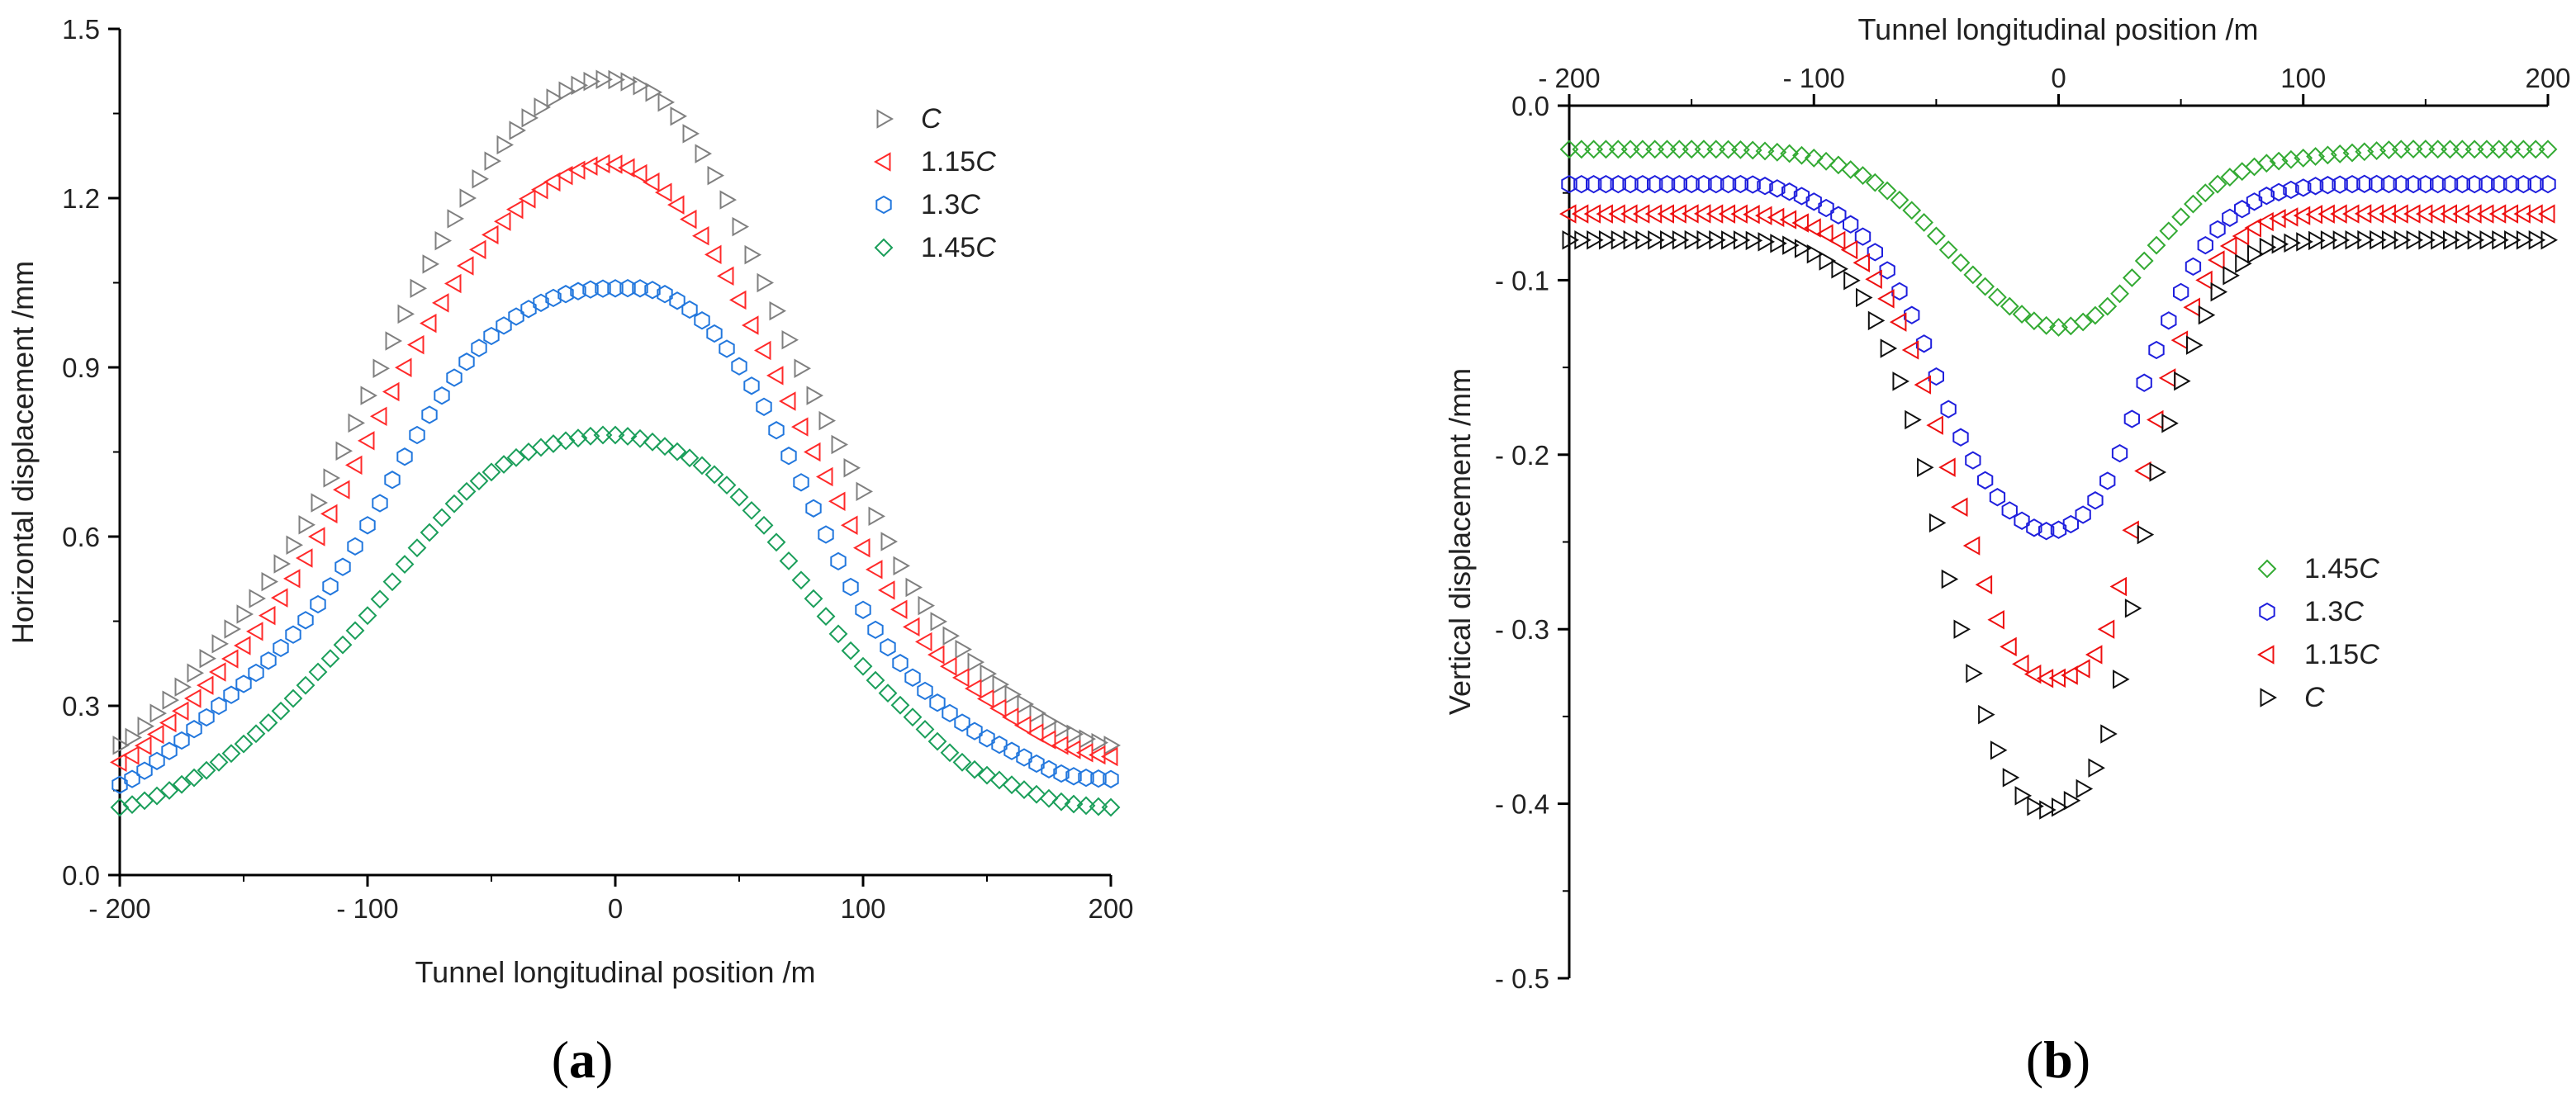 The height and width of the screenshot is (1093, 2576). I want to click on legend-marker, so click(883, 205).